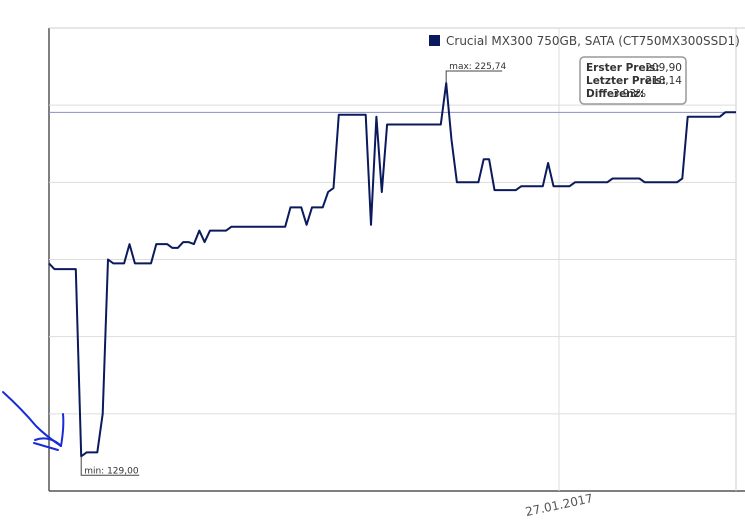 The image size is (745, 524). I want to click on legend-swatch, so click(434, 40).